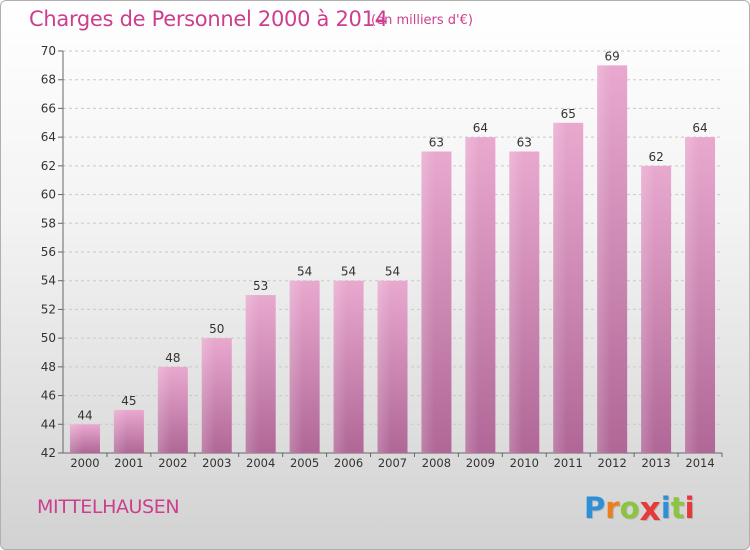 This screenshot has width=750, height=550. I want to click on x-tick-label: 2006, so click(348, 463).